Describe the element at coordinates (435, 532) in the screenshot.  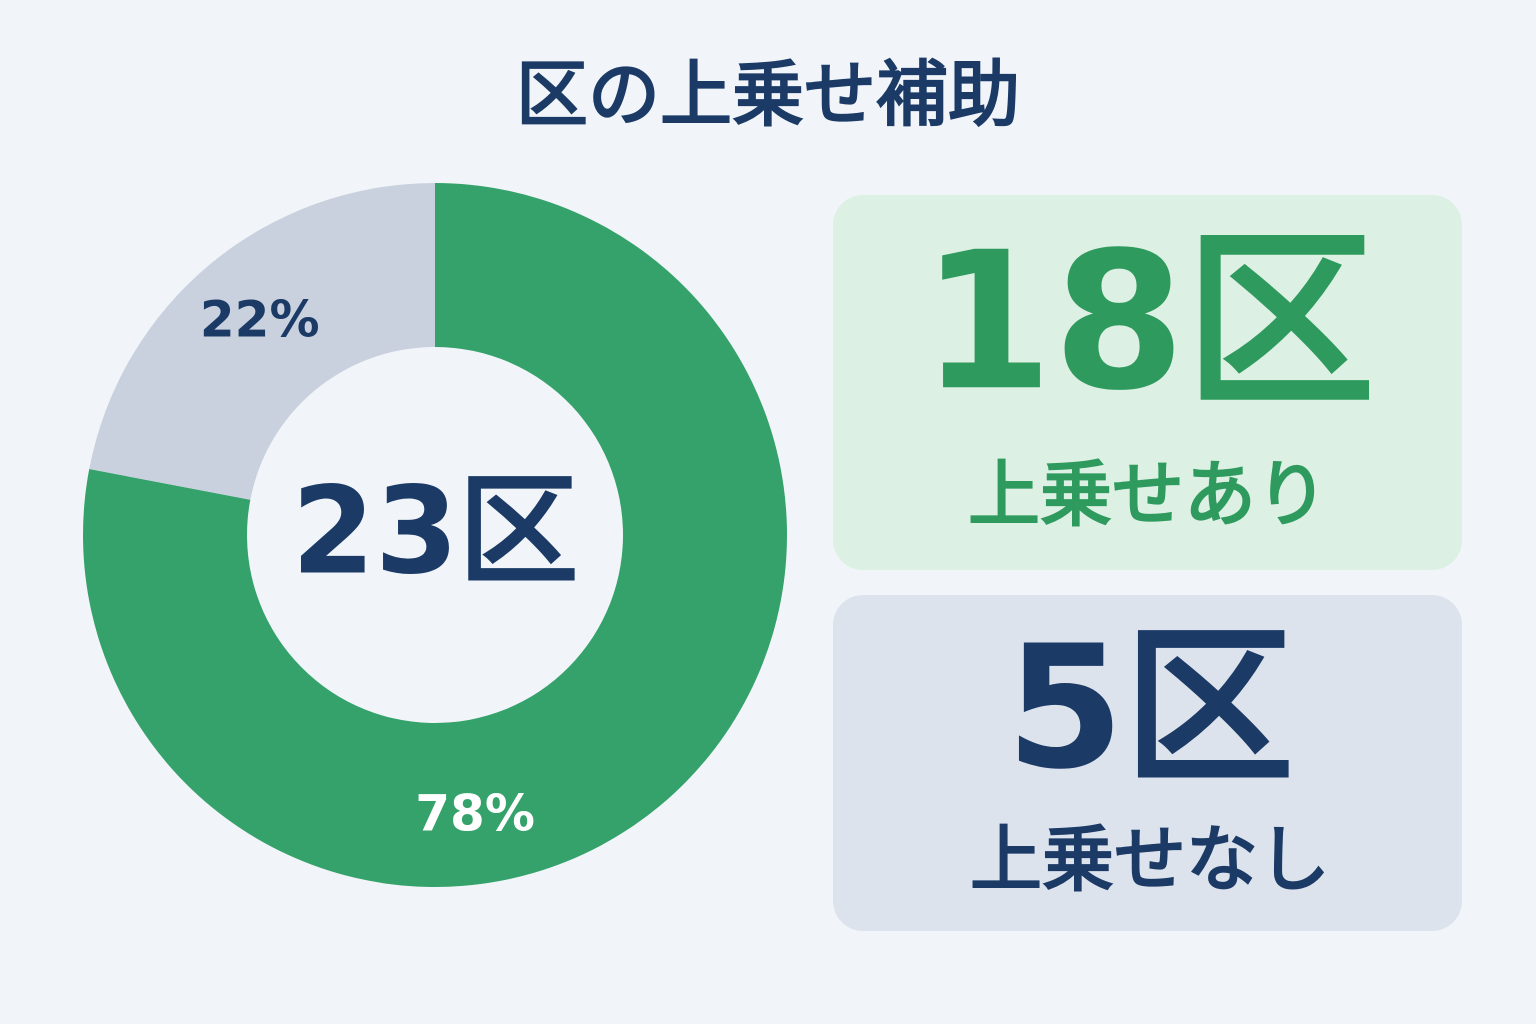
I see `center-label: 23区` at that location.